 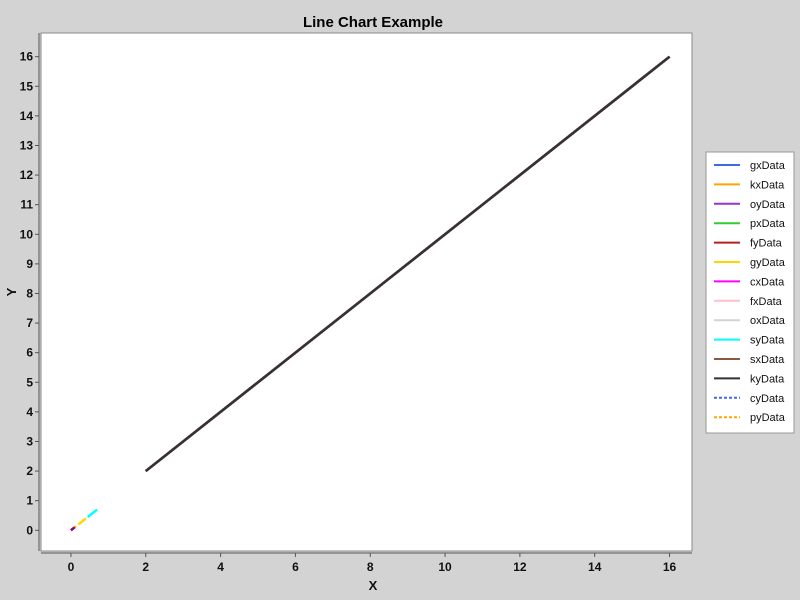 I want to click on y-axis-title: Y, so click(x=11, y=291).